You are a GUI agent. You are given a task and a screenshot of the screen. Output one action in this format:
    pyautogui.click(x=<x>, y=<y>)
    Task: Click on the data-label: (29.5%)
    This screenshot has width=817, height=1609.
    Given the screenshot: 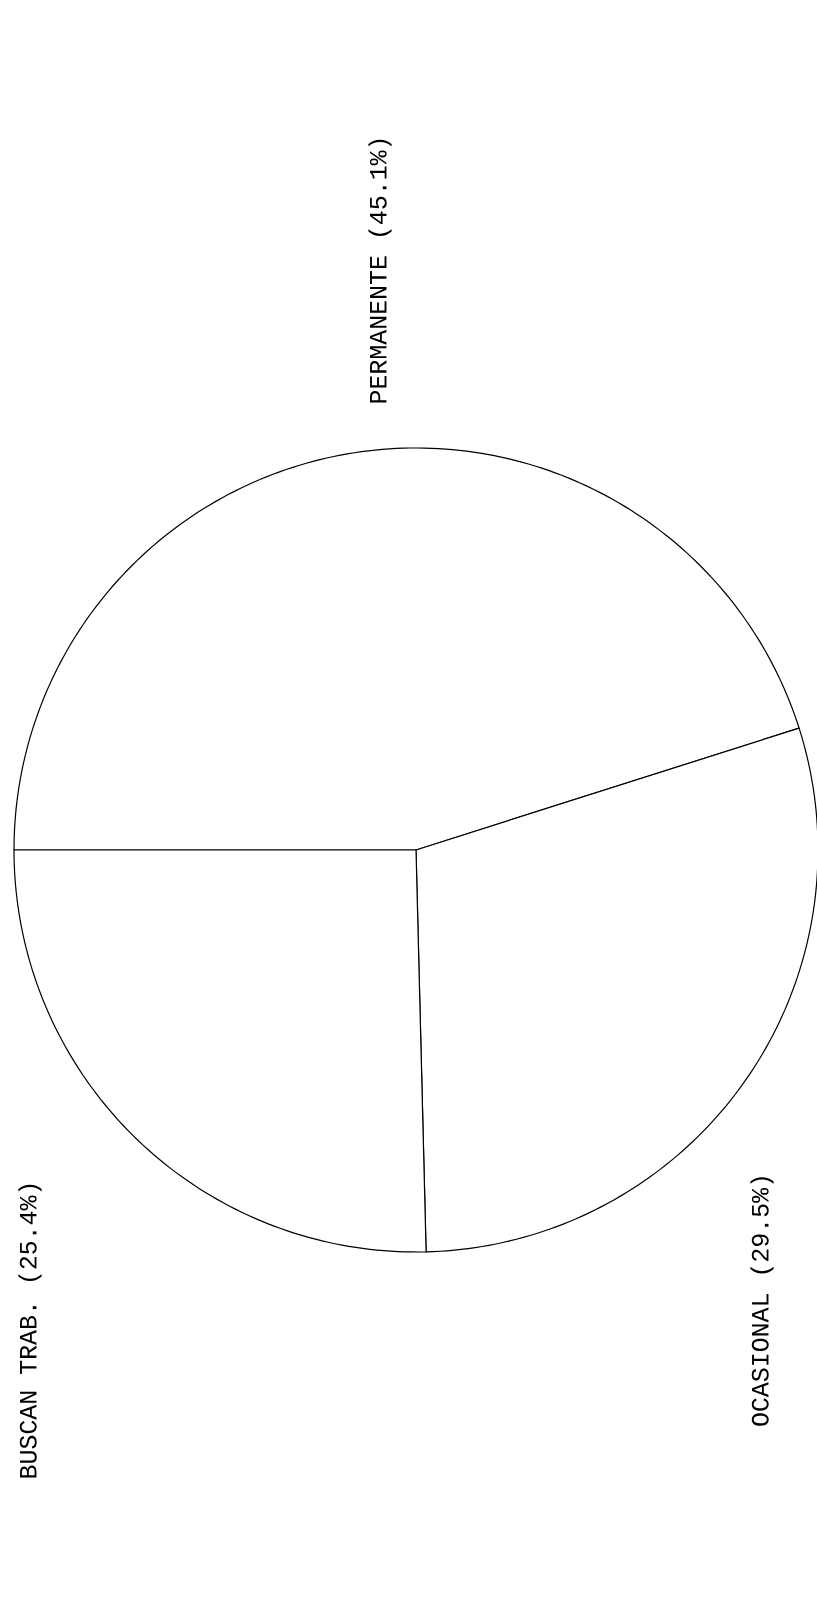 What is the action you would take?
    pyautogui.click(x=762, y=1225)
    